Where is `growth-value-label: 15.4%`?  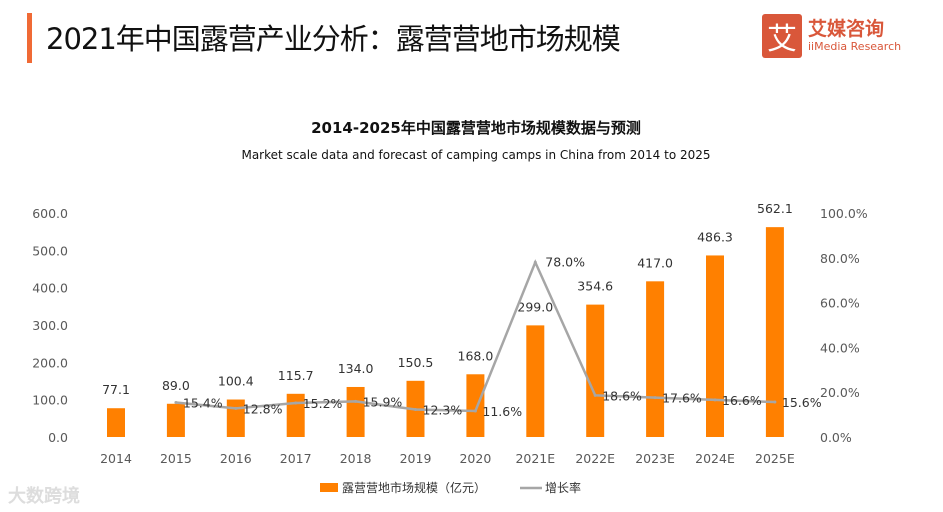
growth-value-label: 15.4% is located at coordinates (203, 403).